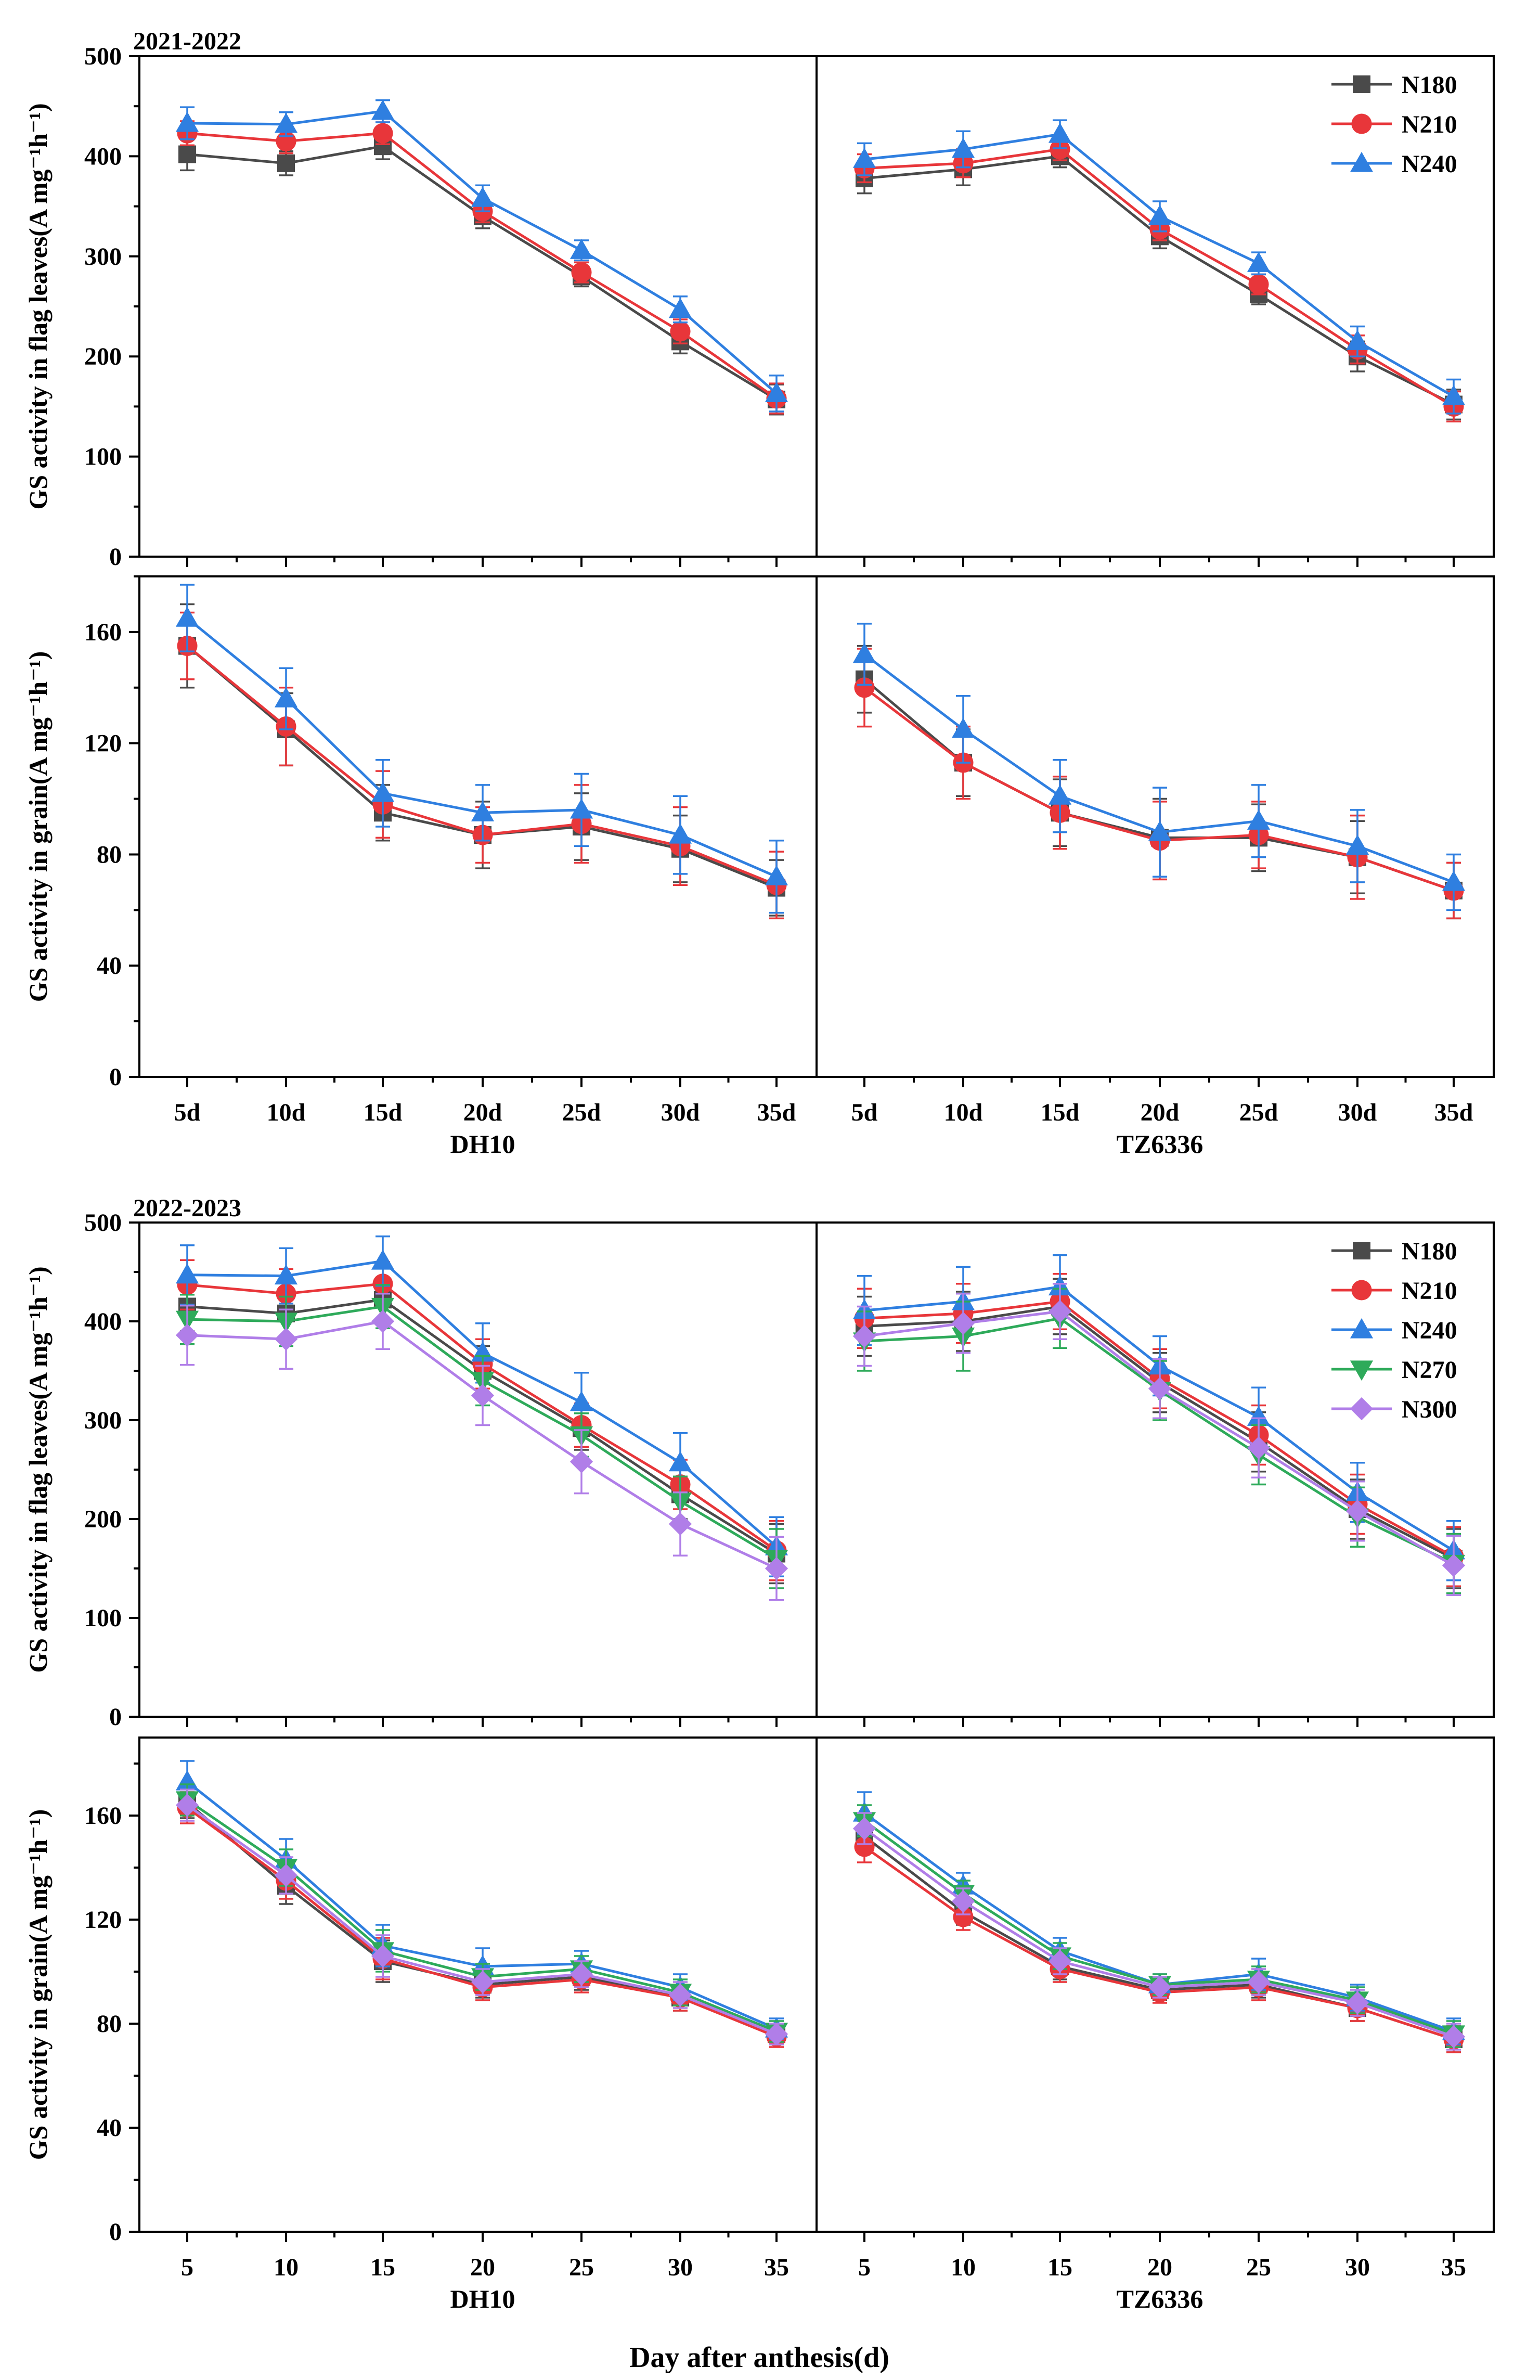 The height and width of the screenshot is (2380, 1540). Describe the element at coordinates (1429, 1330) in the screenshot. I see `legend-label: N240` at that location.